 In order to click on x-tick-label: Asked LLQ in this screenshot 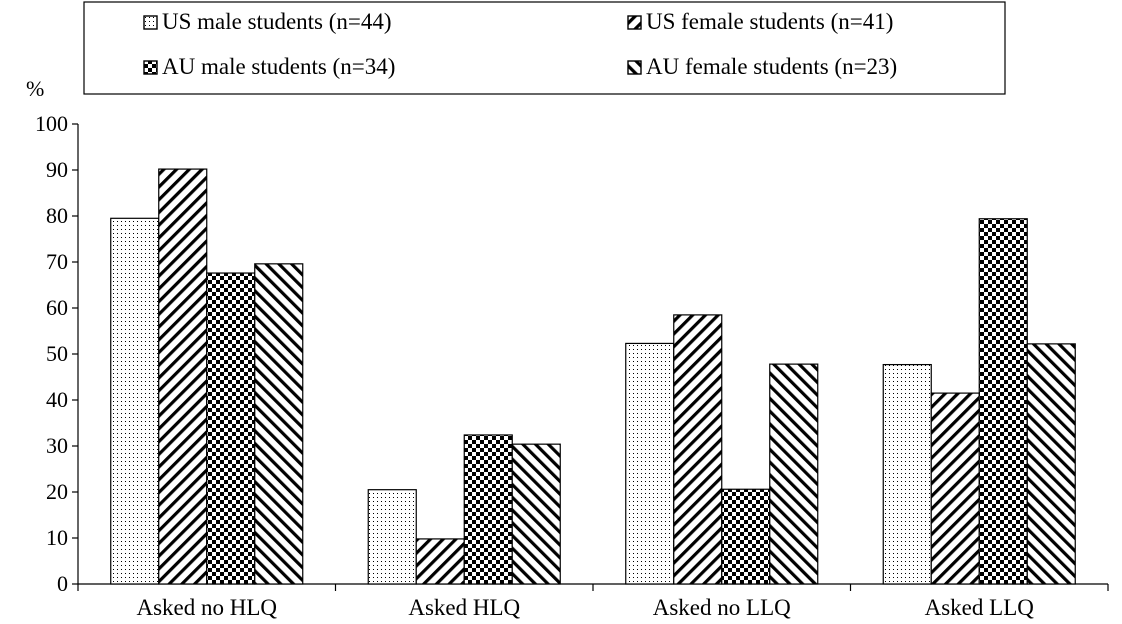, I will do `click(980, 607)`.